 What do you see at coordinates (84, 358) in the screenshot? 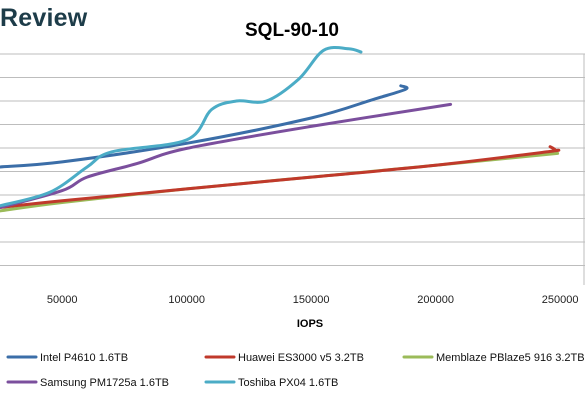
I see `legend-label: Intel P4610 1.6TB` at bounding box center [84, 358].